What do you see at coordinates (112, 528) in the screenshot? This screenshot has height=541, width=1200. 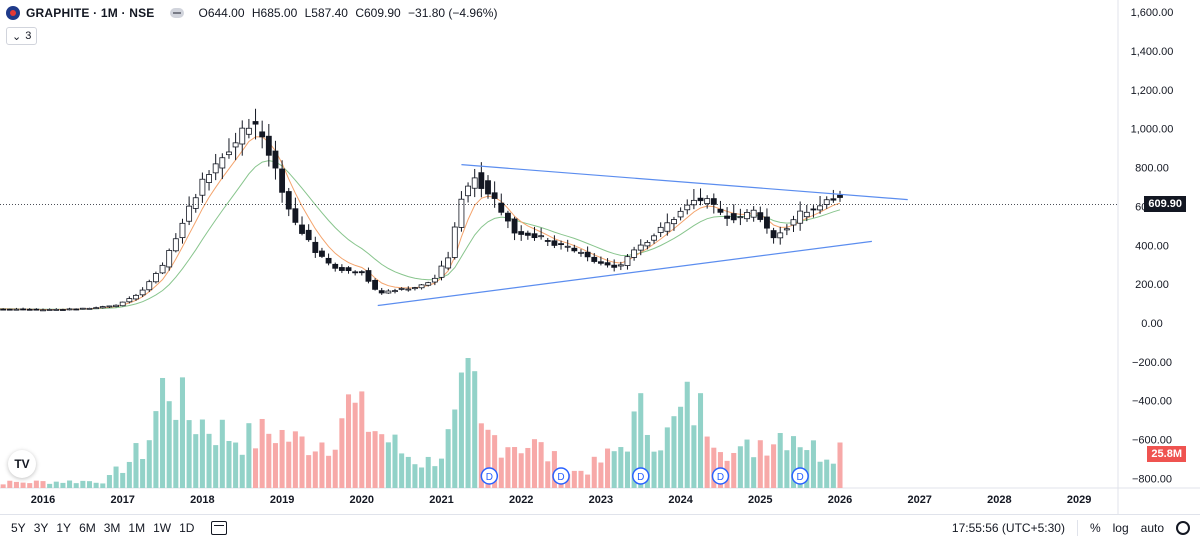 I see `range-button-3m: 3M` at bounding box center [112, 528].